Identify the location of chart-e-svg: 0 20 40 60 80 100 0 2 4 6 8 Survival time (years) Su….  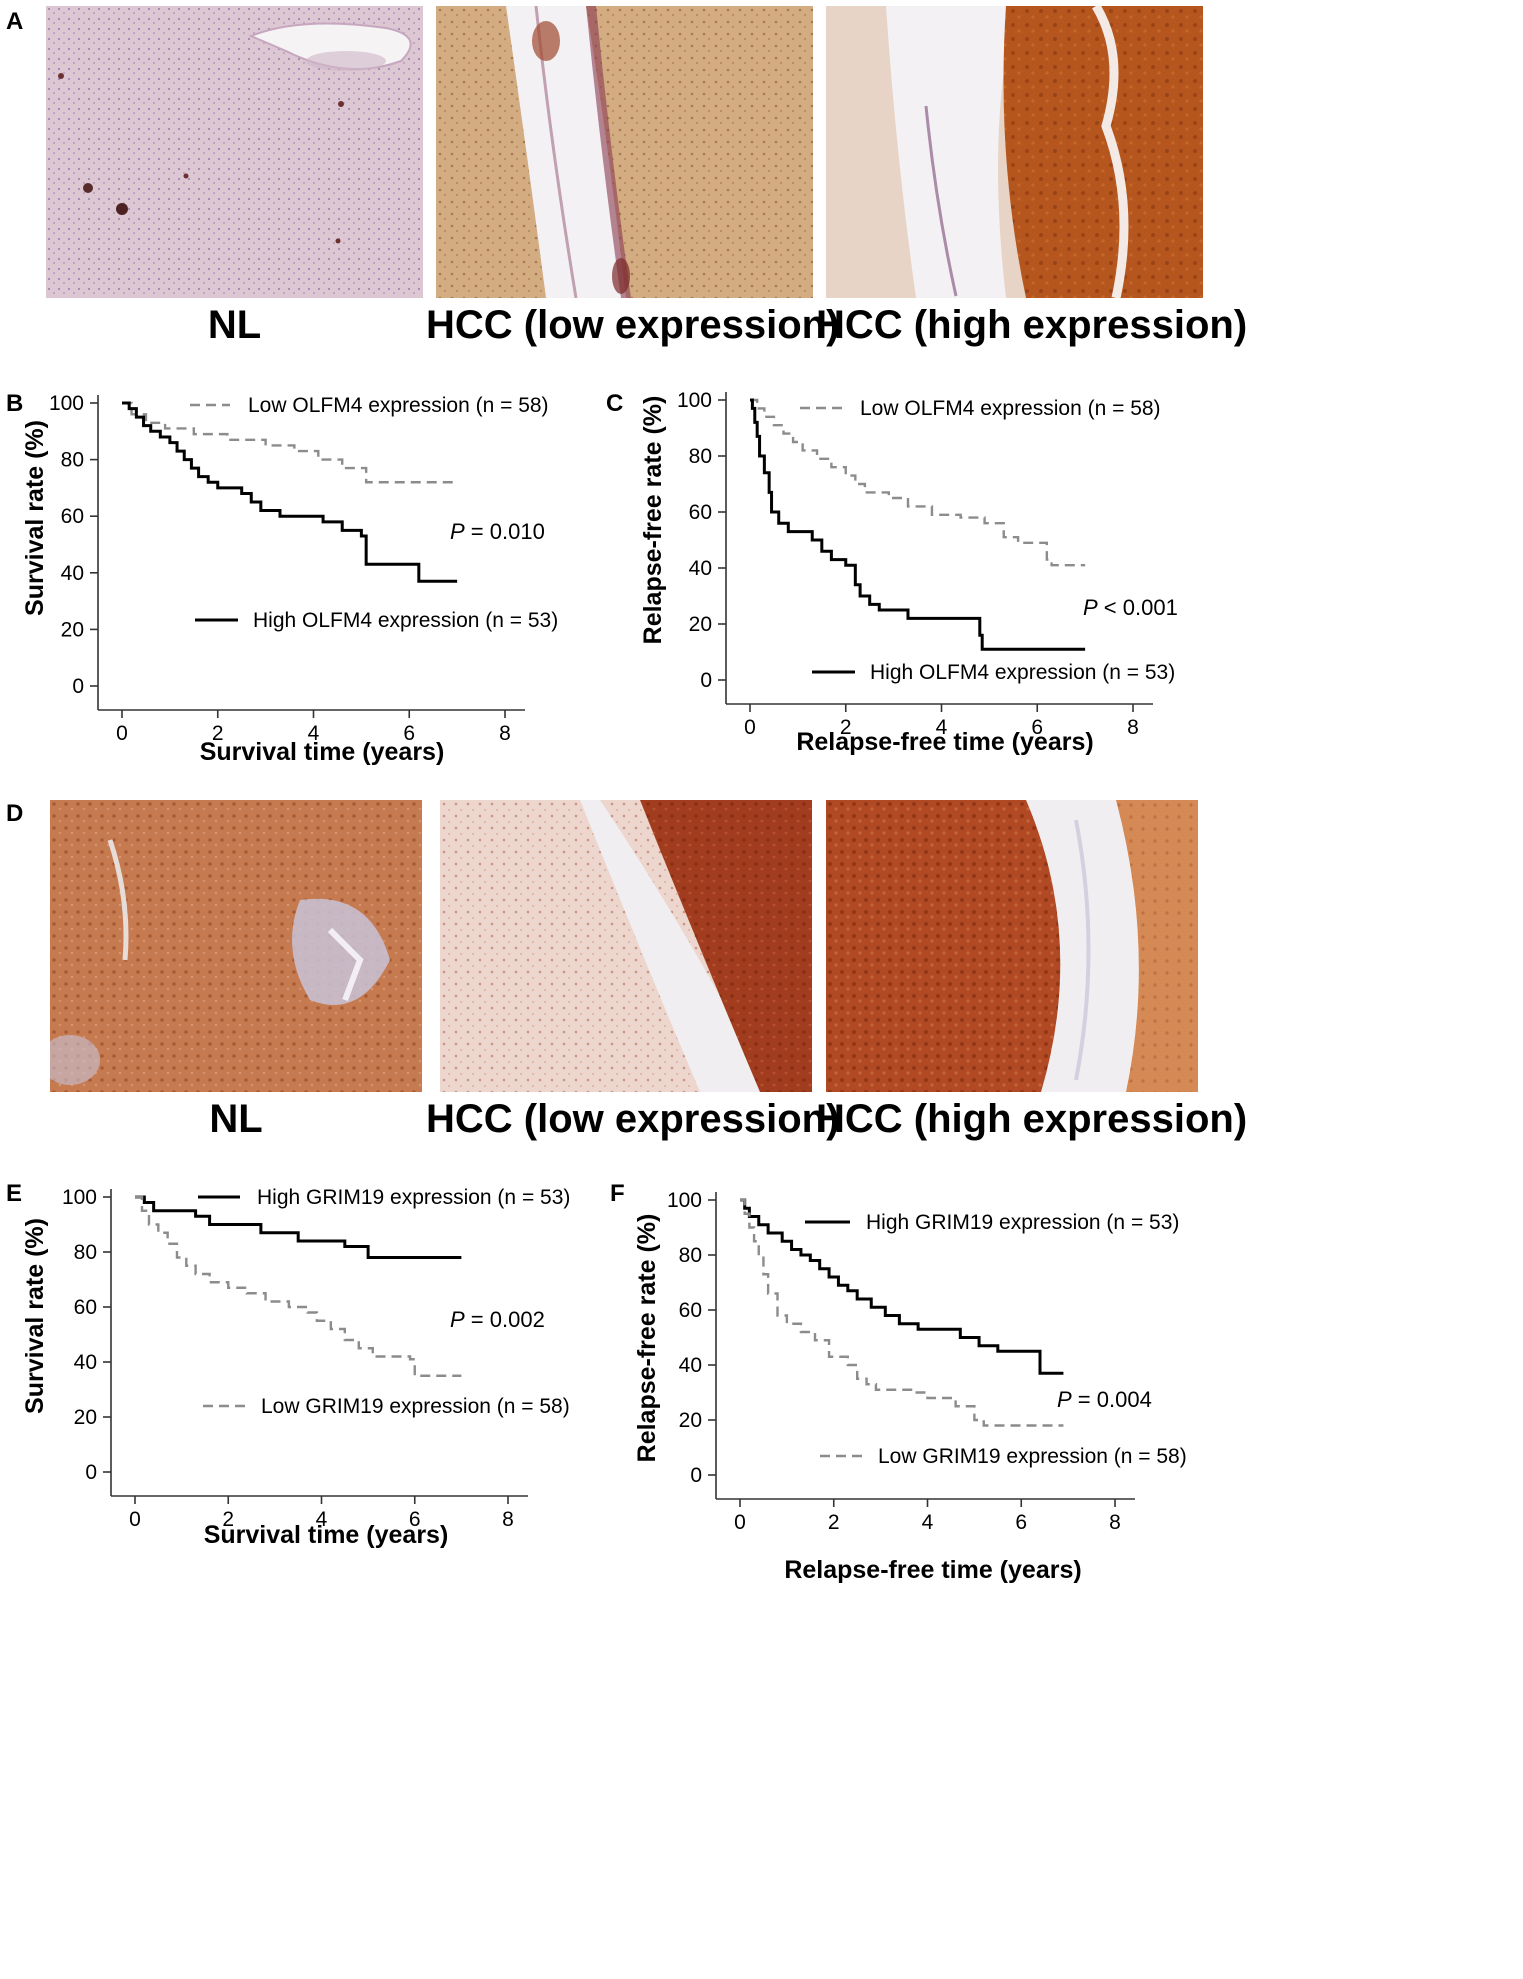
(295, 1367).